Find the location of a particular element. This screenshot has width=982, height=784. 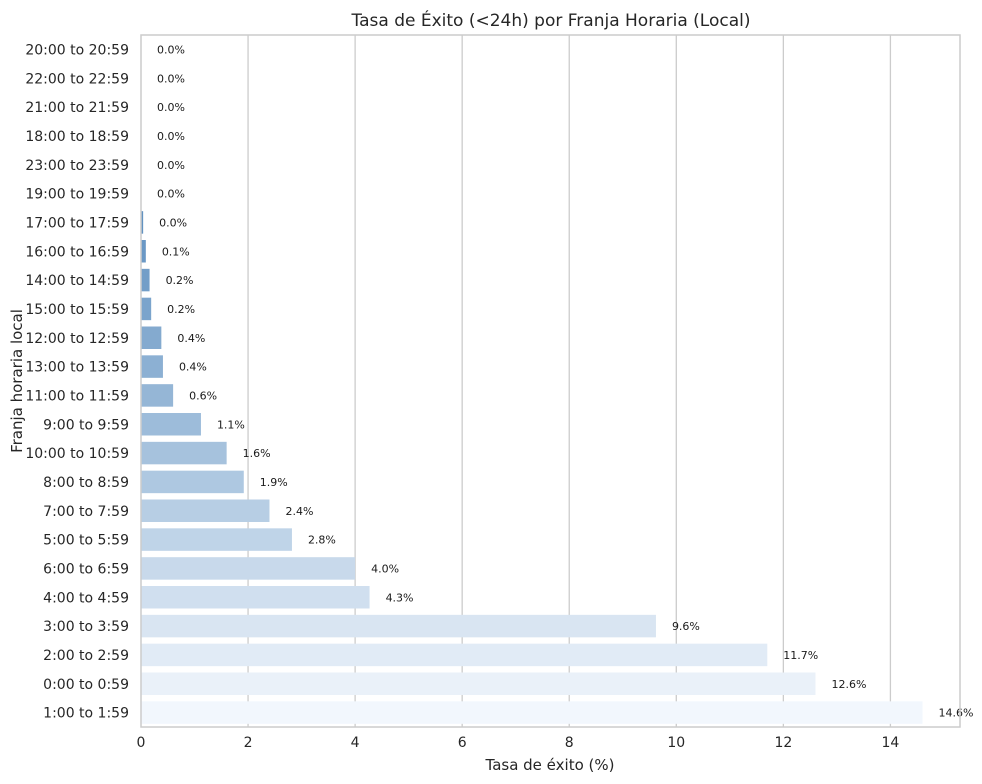

data-label: 9.6% is located at coordinates (686, 626).